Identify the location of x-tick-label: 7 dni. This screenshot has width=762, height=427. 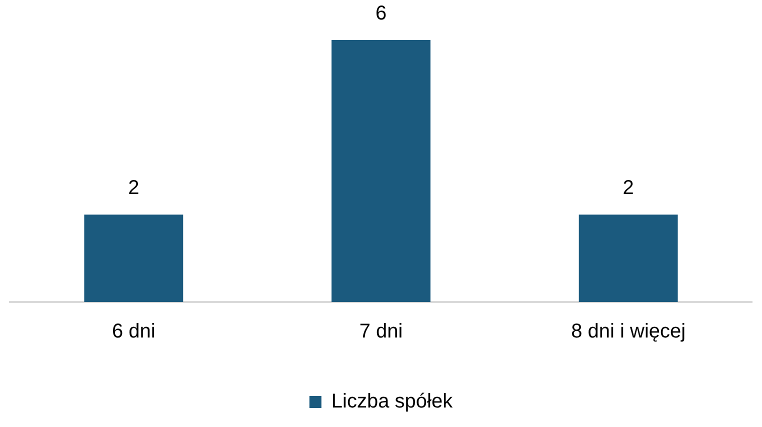
(381, 331).